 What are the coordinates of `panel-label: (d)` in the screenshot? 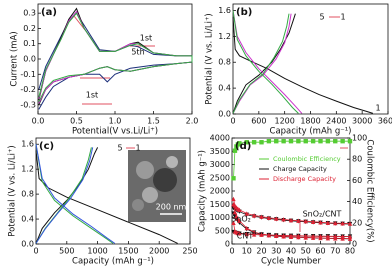 It's located at (243, 146).